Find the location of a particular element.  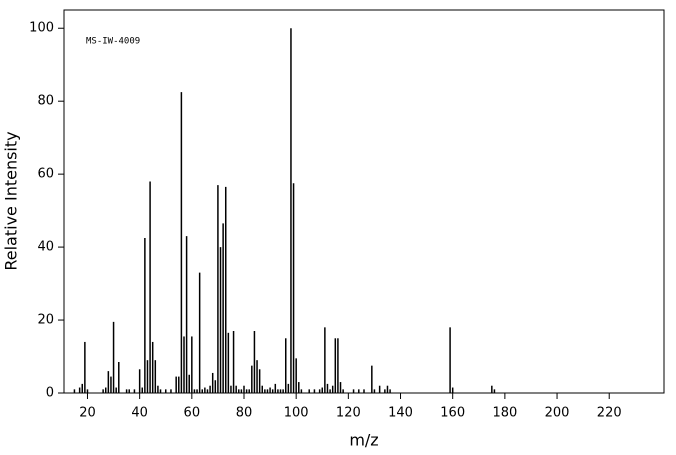

x-tick-label: 220 is located at coordinates (609, 413).